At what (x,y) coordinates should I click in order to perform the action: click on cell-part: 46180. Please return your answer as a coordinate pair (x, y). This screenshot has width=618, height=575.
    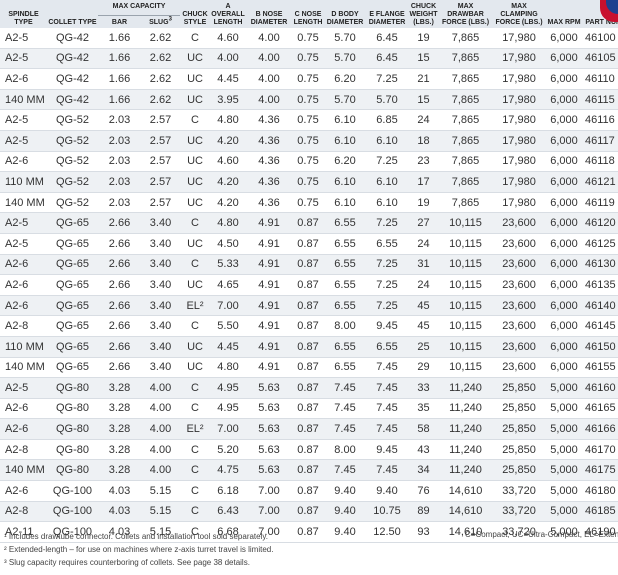
    Looking at the image, I should click on (600, 491).